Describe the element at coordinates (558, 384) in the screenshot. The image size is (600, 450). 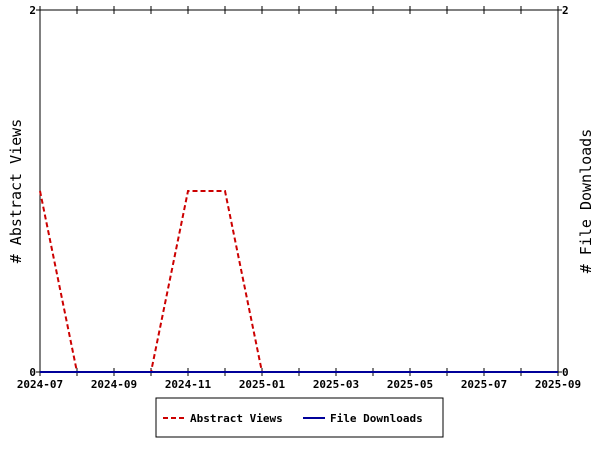
I see `x-tick-label: 2025-09` at that location.